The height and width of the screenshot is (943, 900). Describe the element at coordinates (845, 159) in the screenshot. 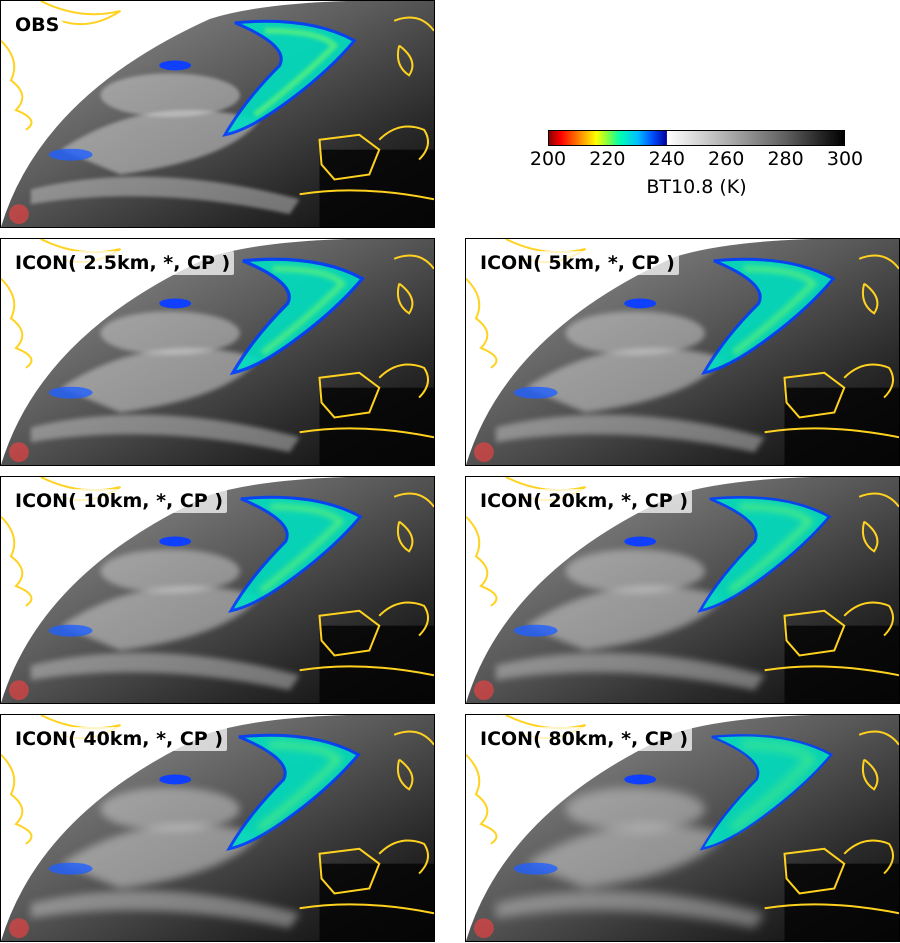

I see `colorbar-tick: 300` at that location.